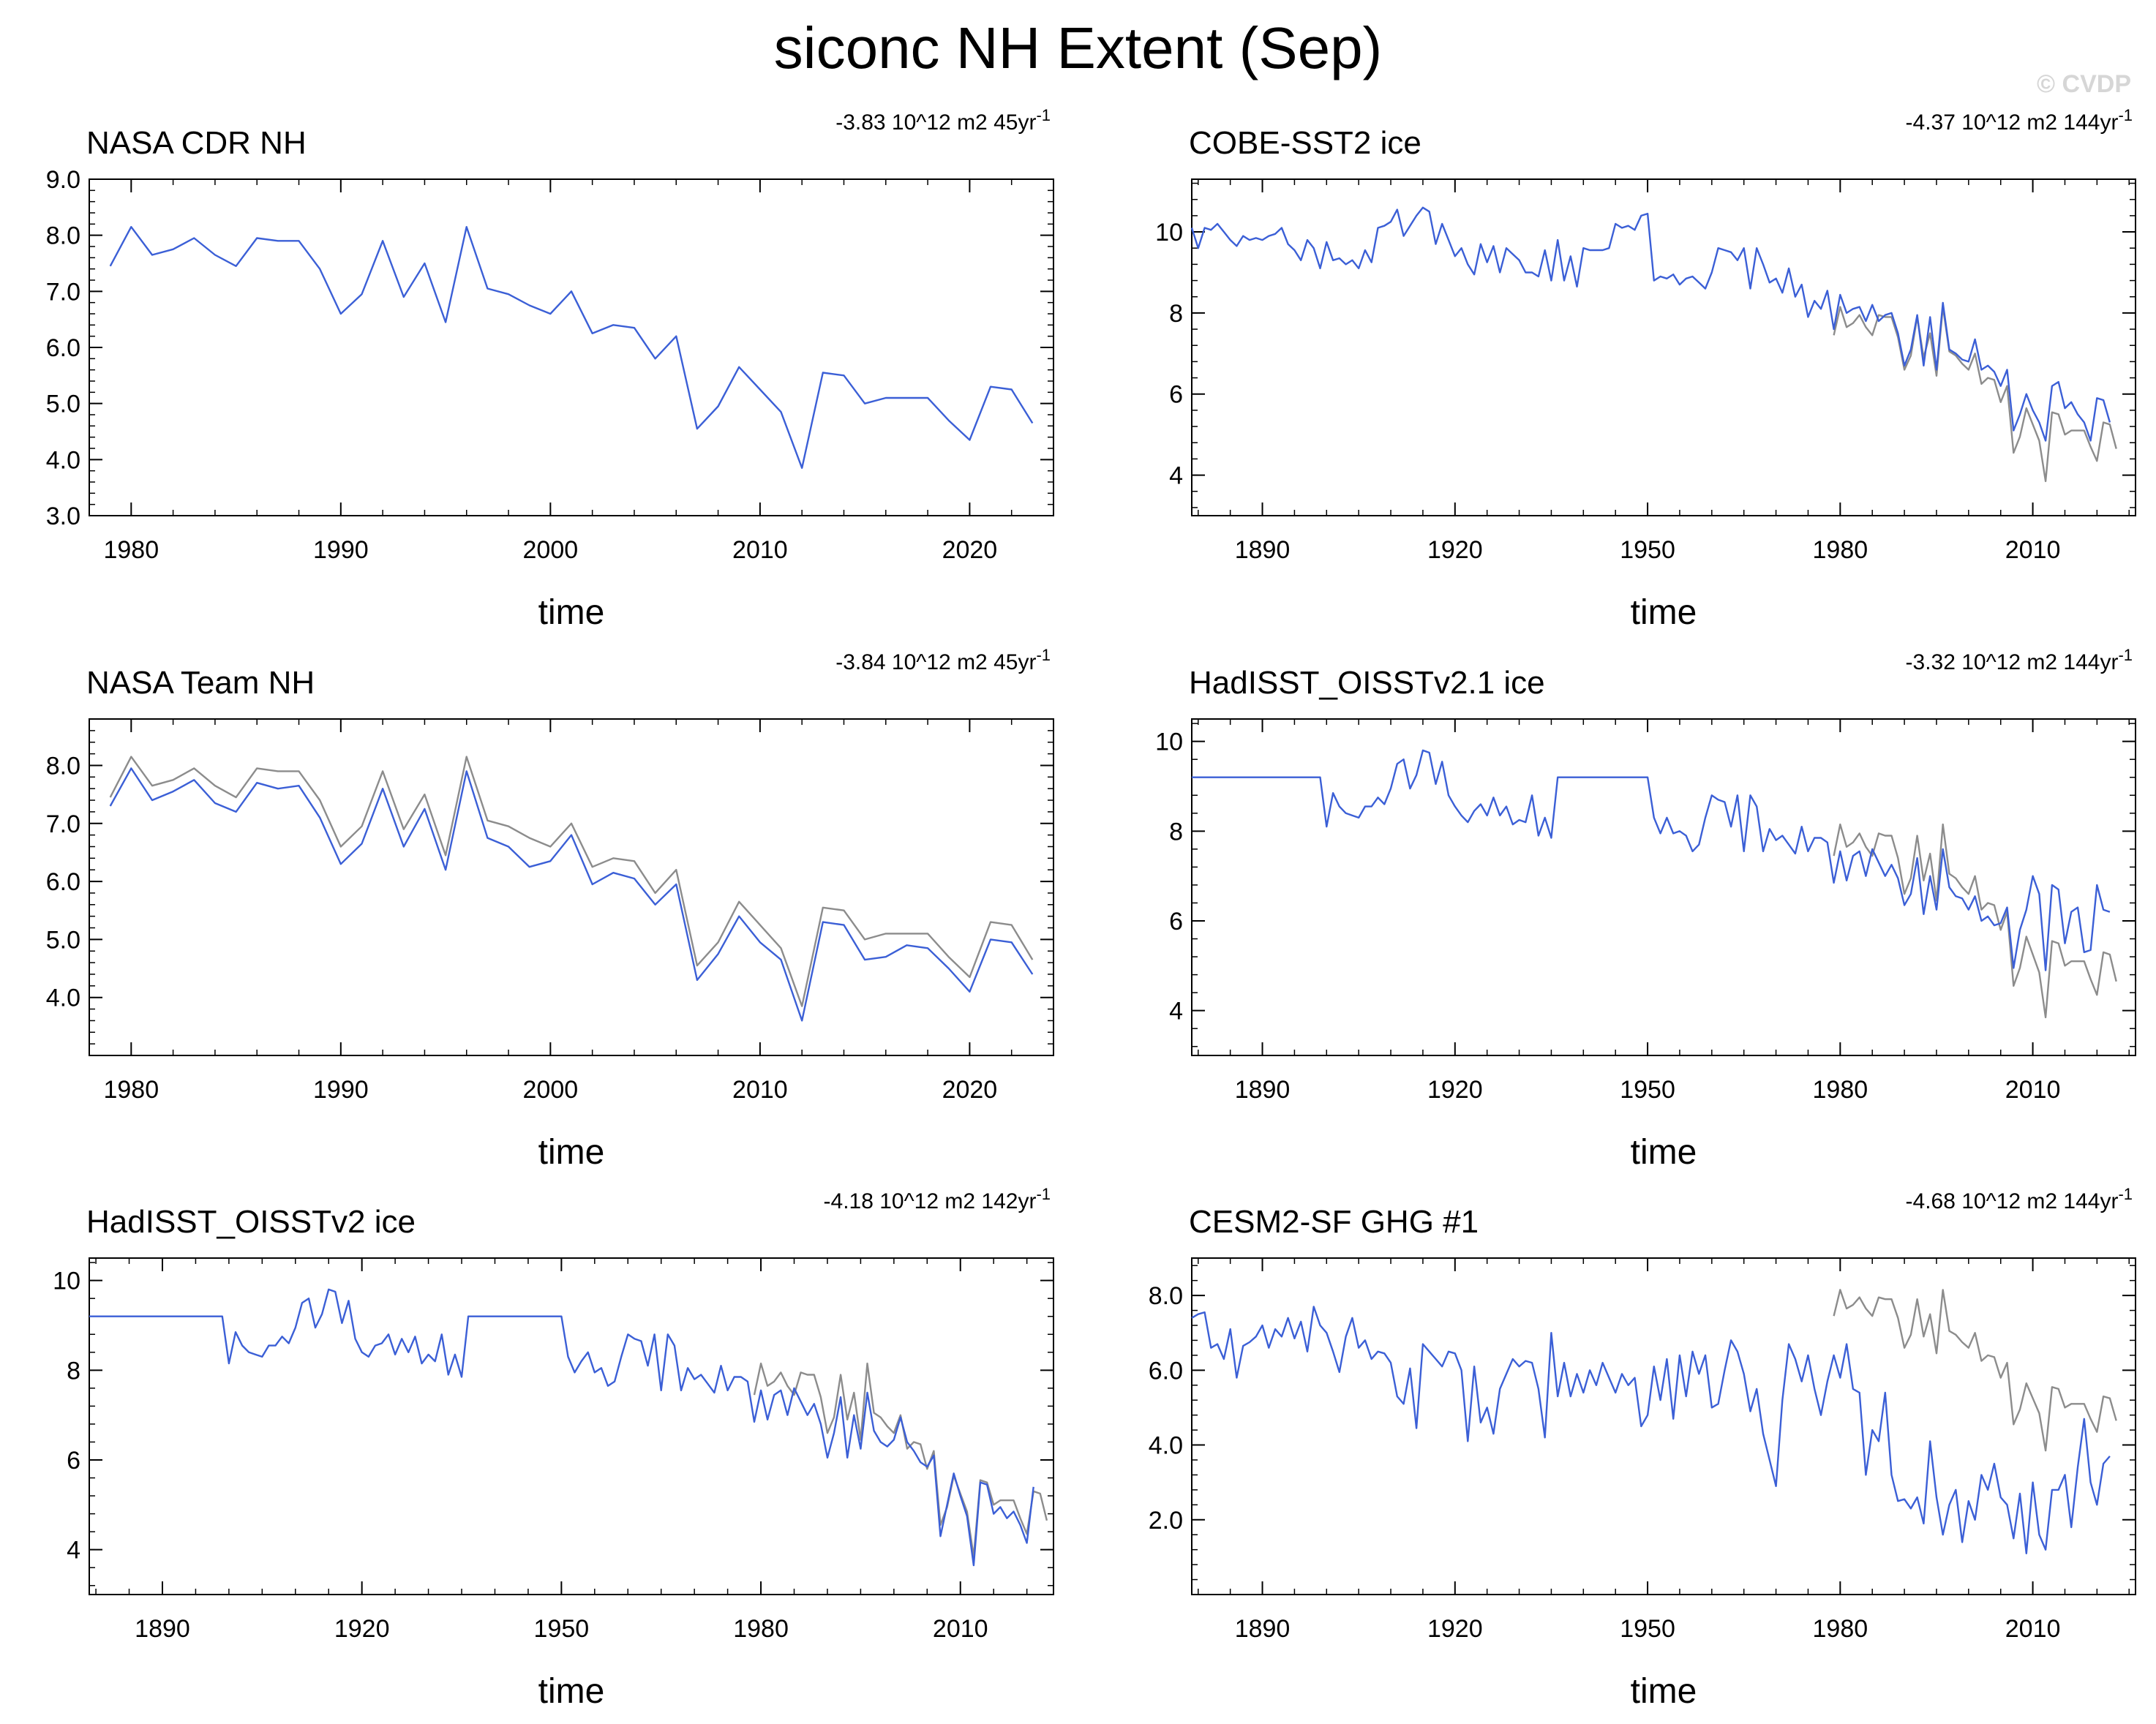 The width and height of the screenshot is (2156, 1724). What do you see at coordinates (943, 120) in the screenshot?
I see `trend-label: -3.83 10^12 m2 45yr-1` at bounding box center [943, 120].